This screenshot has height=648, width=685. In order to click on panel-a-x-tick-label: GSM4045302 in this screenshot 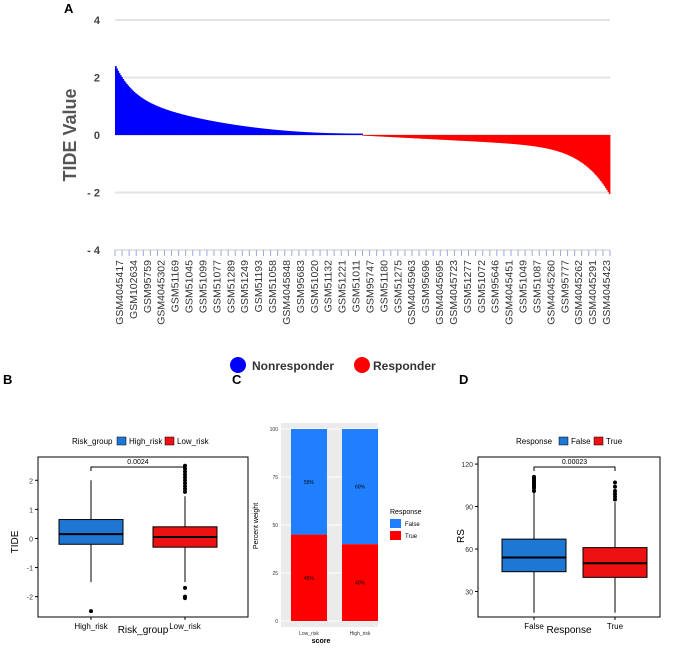, I will do `click(162, 292)`.